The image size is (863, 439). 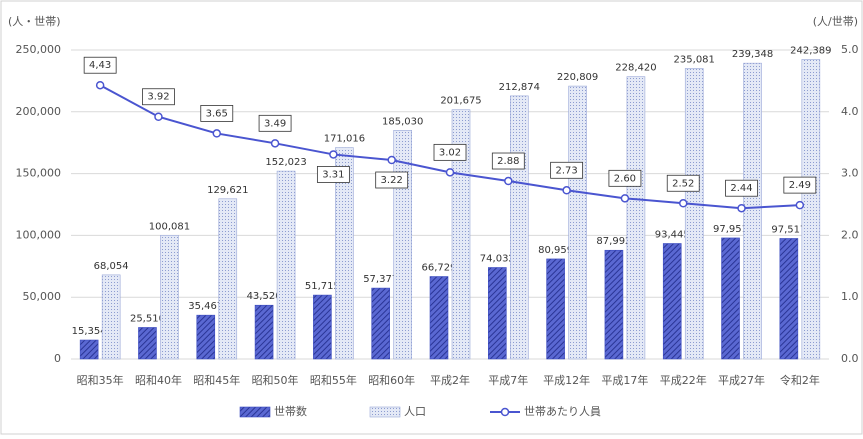 What do you see at coordinates (810, 50) in the screenshot?
I see `data-label: 242,389` at bounding box center [810, 50].